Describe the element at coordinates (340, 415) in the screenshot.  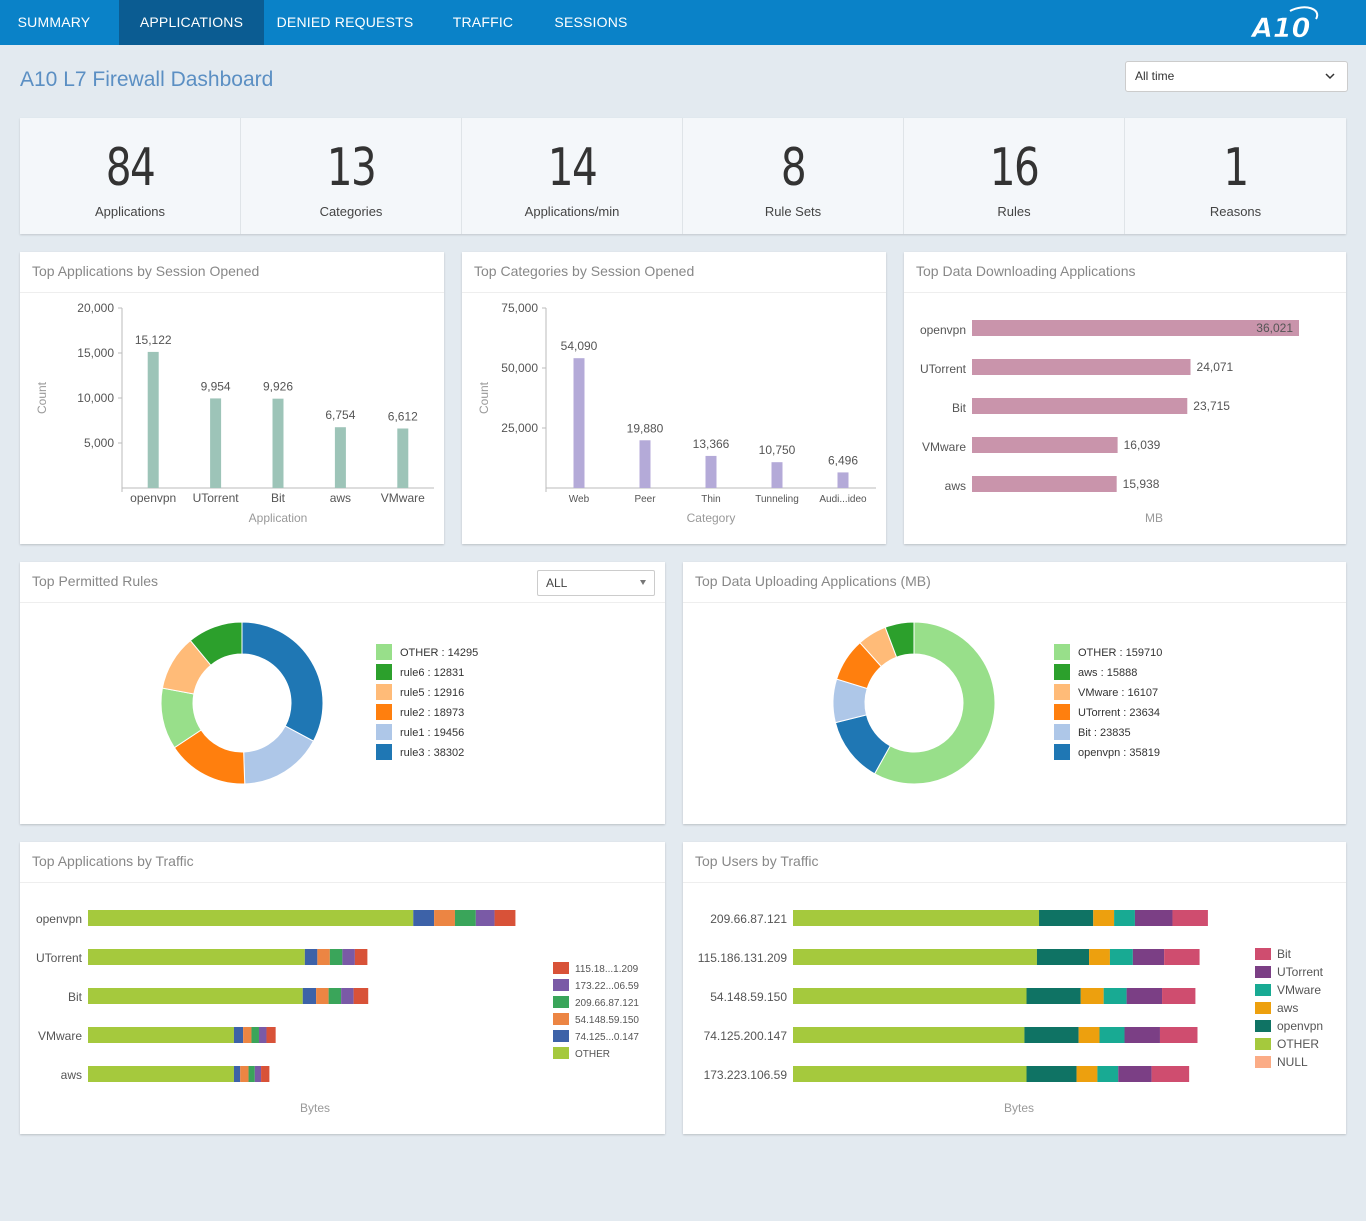
I see `bar-value-label: 6,754` at that location.